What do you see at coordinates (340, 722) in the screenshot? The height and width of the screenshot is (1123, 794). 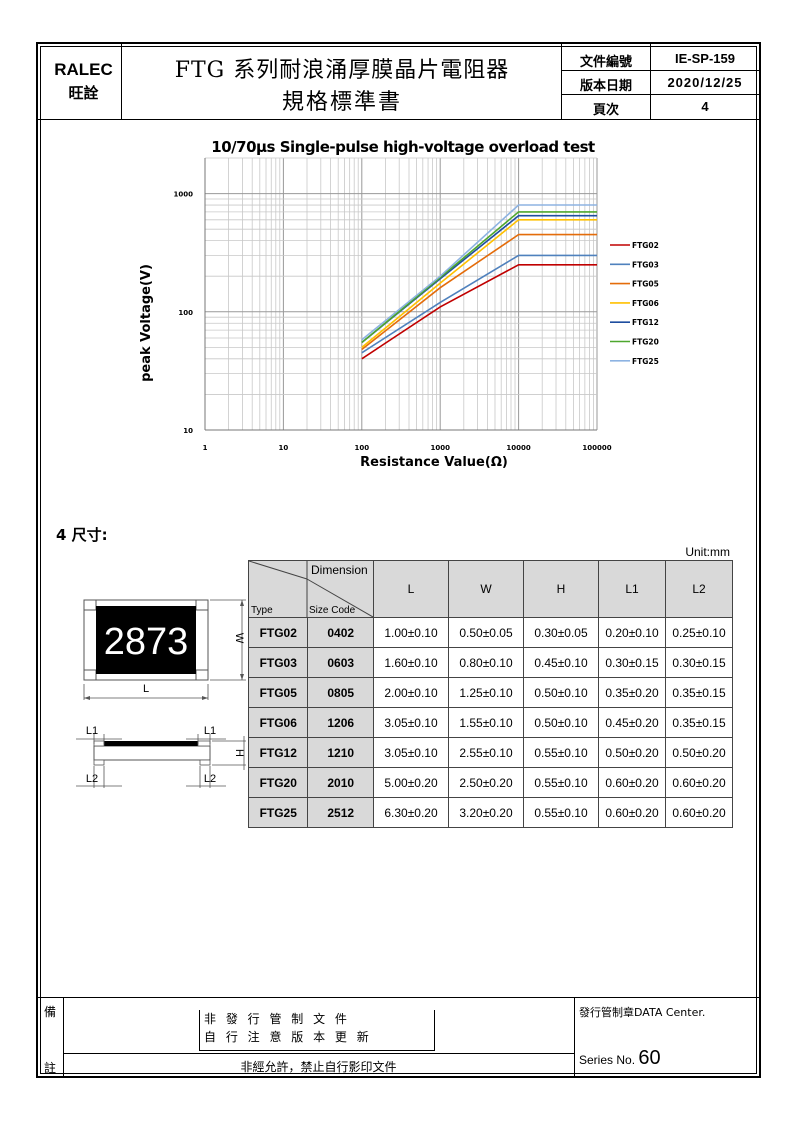 I see `row-size-code: 1206` at bounding box center [340, 722].